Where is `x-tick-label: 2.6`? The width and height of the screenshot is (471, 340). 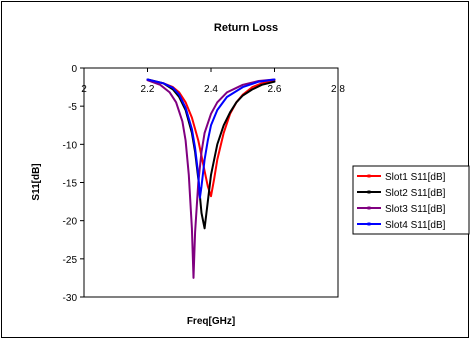 x-tick-label: 2.6 is located at coordinates (275, 89).